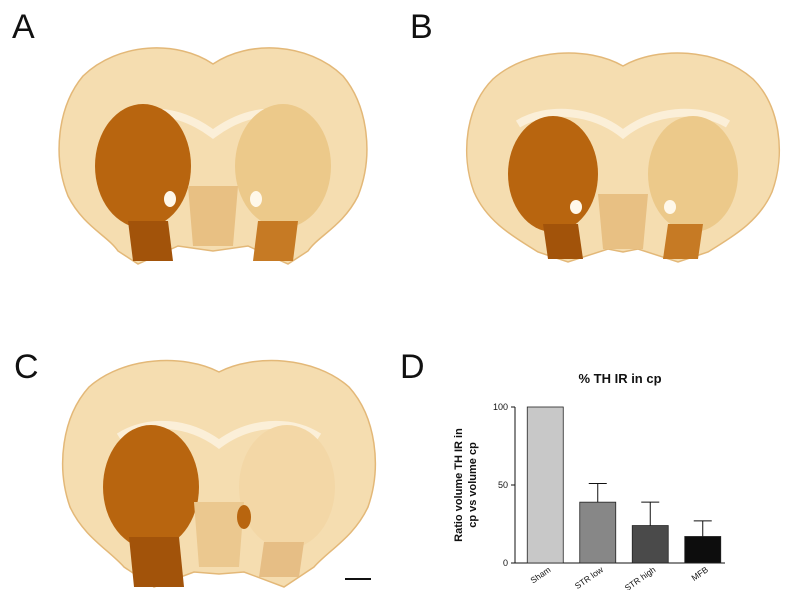 Image resolution: width=791 pixels, height=613 pixels. Describe the element at coordinates (623, 157) in the screenshot. I see `brain-section-b` at that location.